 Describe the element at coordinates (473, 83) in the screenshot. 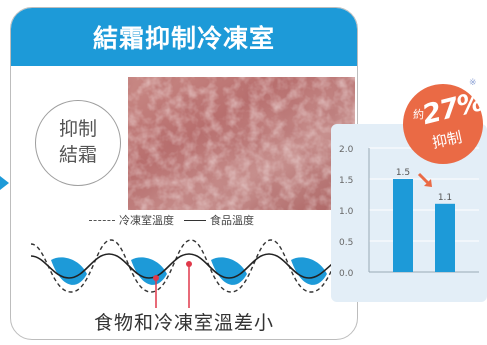

I see `footnote-mark: ※` at that location.